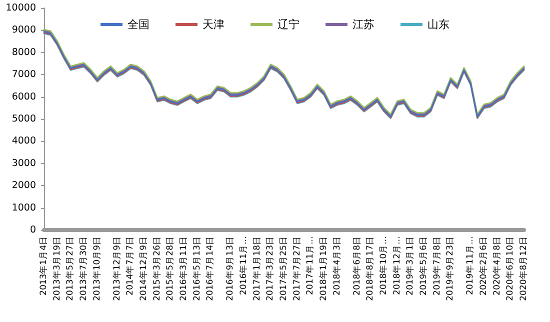 Image resolution: width=550 pixels, height=322 pixels. I want to click on x-tick-label: 2018年6月8日, so click(356, 266).